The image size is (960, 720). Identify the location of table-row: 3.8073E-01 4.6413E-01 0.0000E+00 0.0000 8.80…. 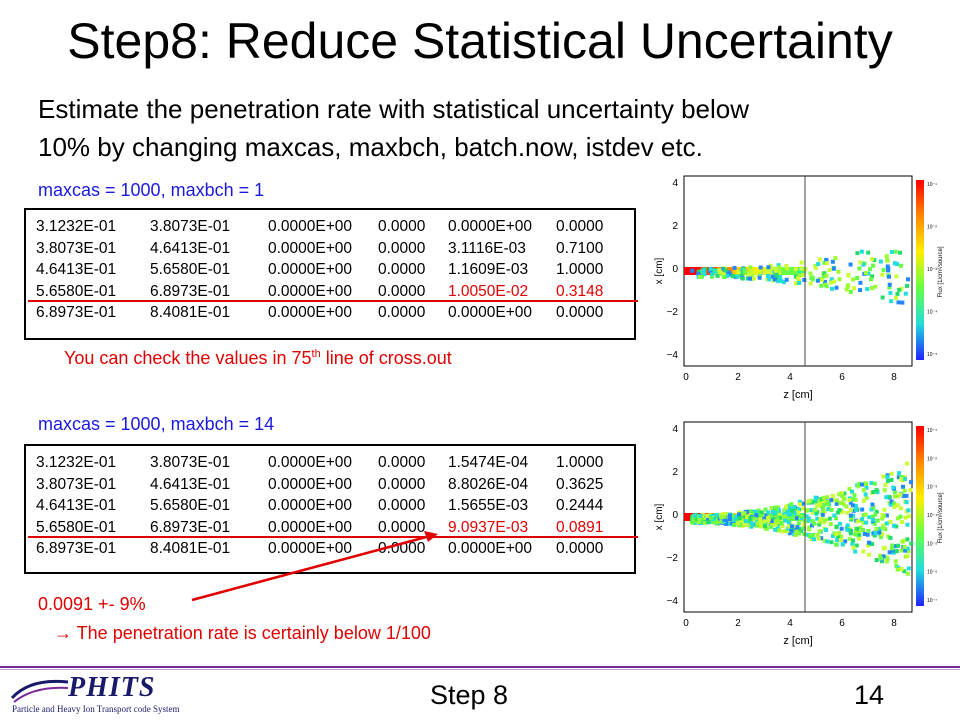
(335, 485).